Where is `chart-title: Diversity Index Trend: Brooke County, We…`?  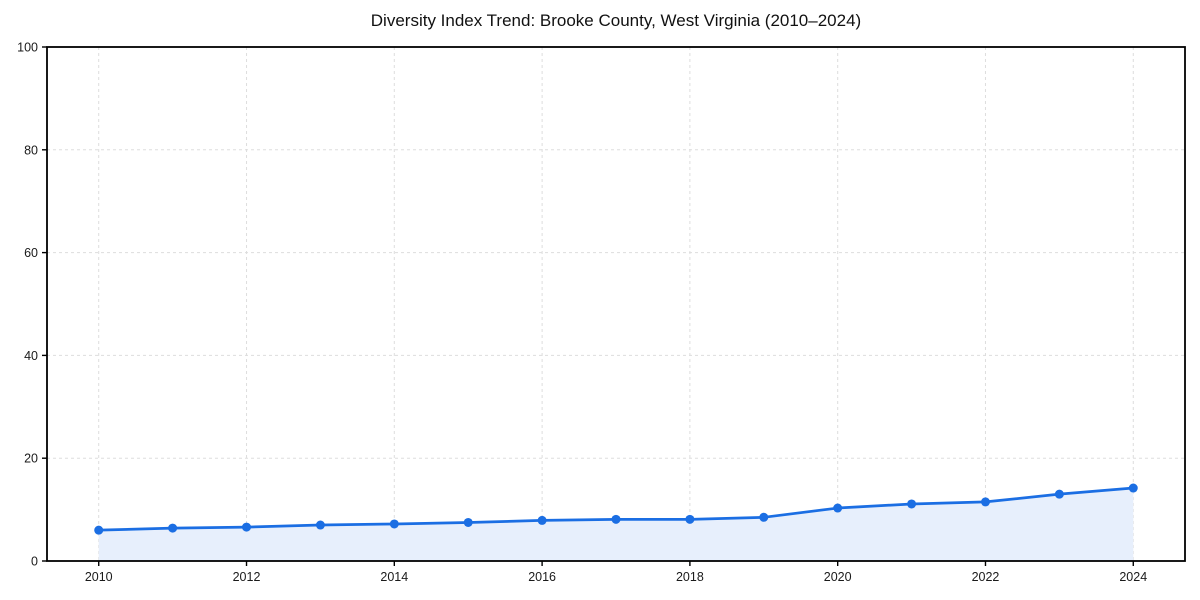
chart-title: Diversity Index Trend: Brooke County, We… is located at coordinates (616, 20).